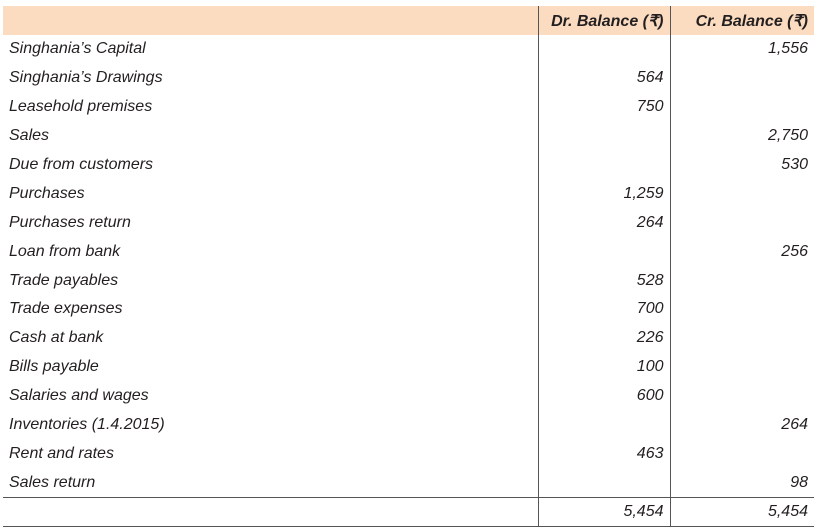 The height and width of the screenshot is (532, 823). What do you see at coordinates (603, 107) in the screenshot?
I see `row-dr-value: 750` at bounding box center [603, 107].